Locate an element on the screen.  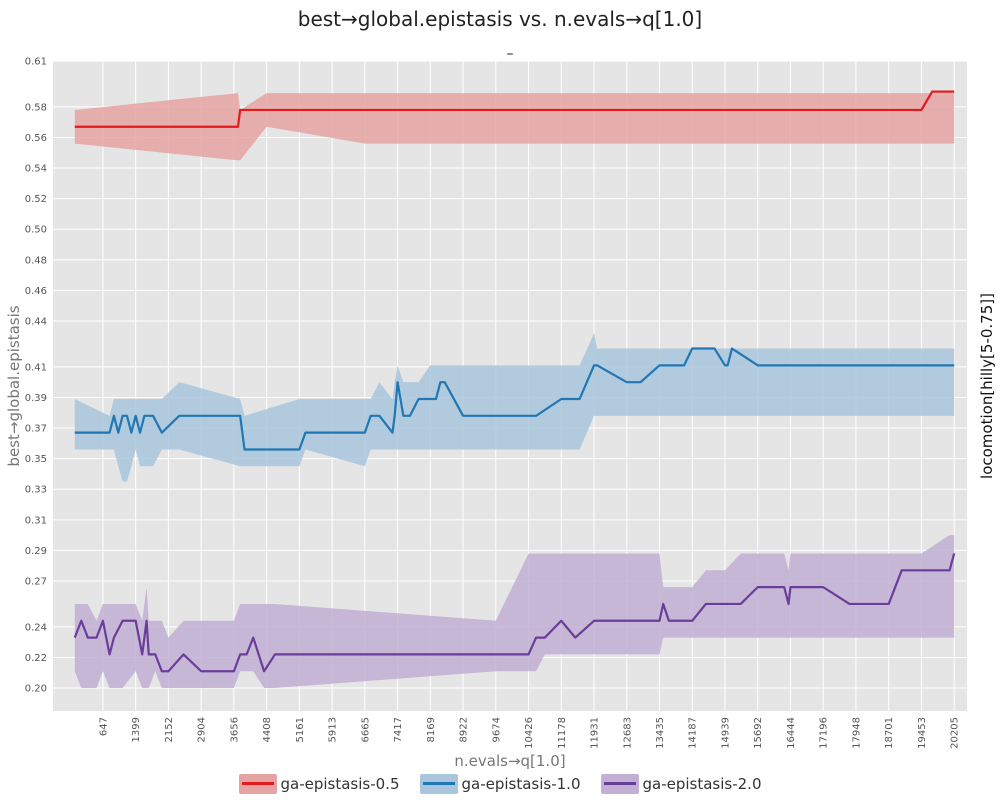
x-tick-15: 11931 is located at coordinates (595, 733).